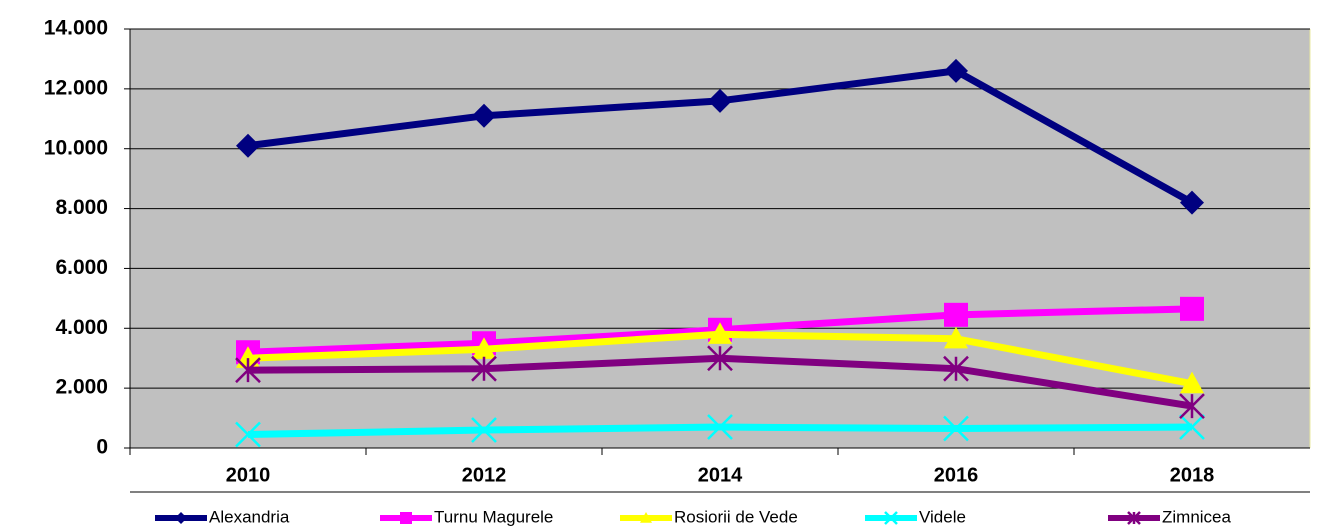 Image resolution: width=1328 pixels, height=532 pixels. I want to click on y-tick-label: 4.000, so click(81, 327).